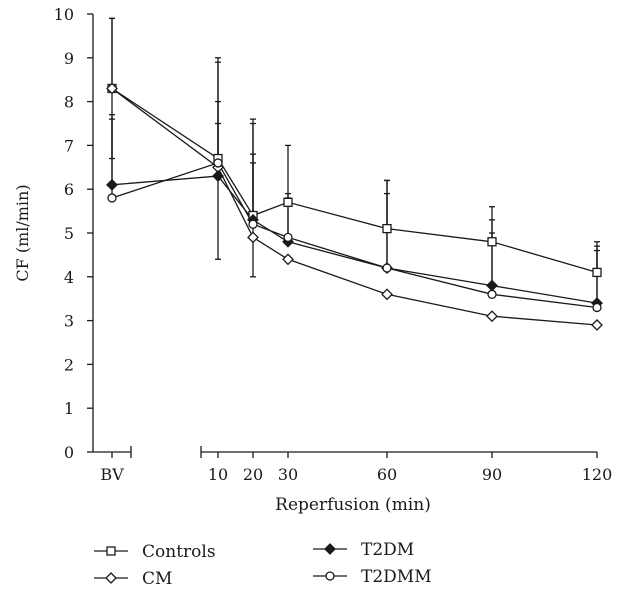  Describe the element at coordinates (112, 474) in the screenshot. I see `x-tick-label: BV` at that location.